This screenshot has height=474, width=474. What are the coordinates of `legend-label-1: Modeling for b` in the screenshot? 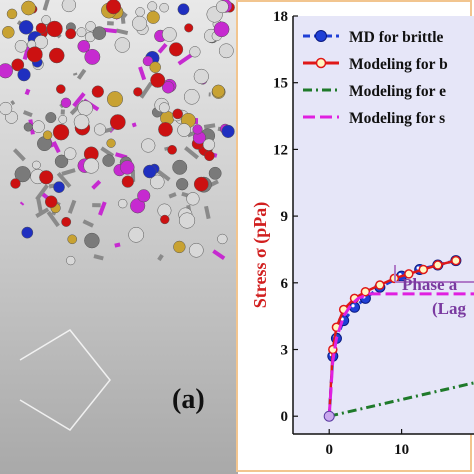 It's located at (398, 64).